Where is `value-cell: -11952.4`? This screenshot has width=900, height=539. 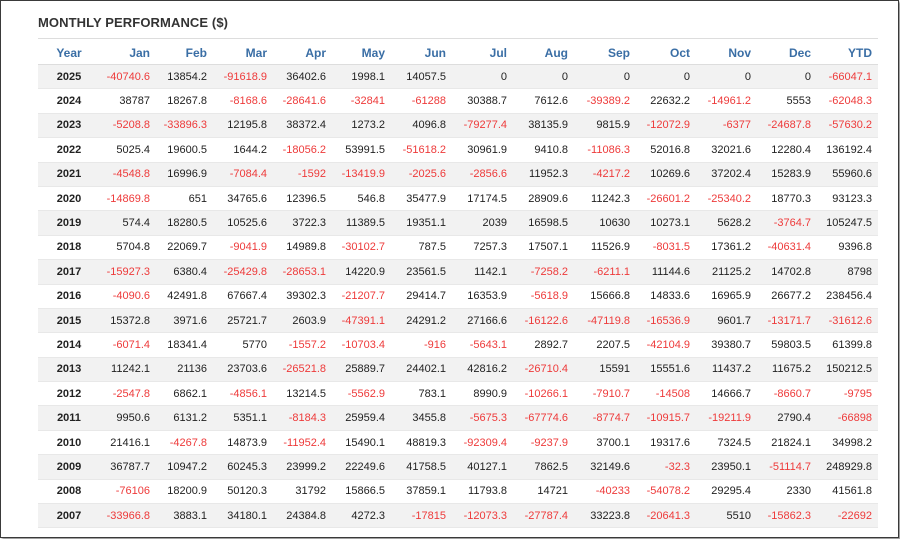
value-cell: -11952.4 is located at coordinates (302, 443).